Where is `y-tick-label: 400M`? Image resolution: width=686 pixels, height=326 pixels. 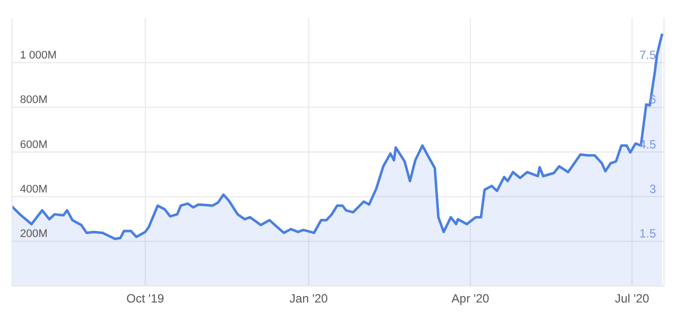
y-tick-label: 400M is located at coordinates (34, 190).